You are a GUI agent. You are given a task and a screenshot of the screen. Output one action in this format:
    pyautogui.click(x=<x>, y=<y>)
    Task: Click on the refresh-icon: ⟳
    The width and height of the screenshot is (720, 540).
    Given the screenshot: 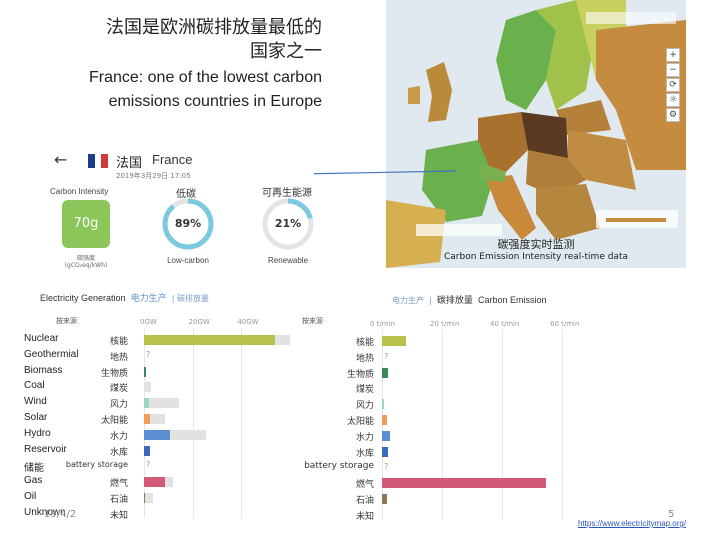 What is the action you would take?
    pyautogui.click(x=673, y=85)
    